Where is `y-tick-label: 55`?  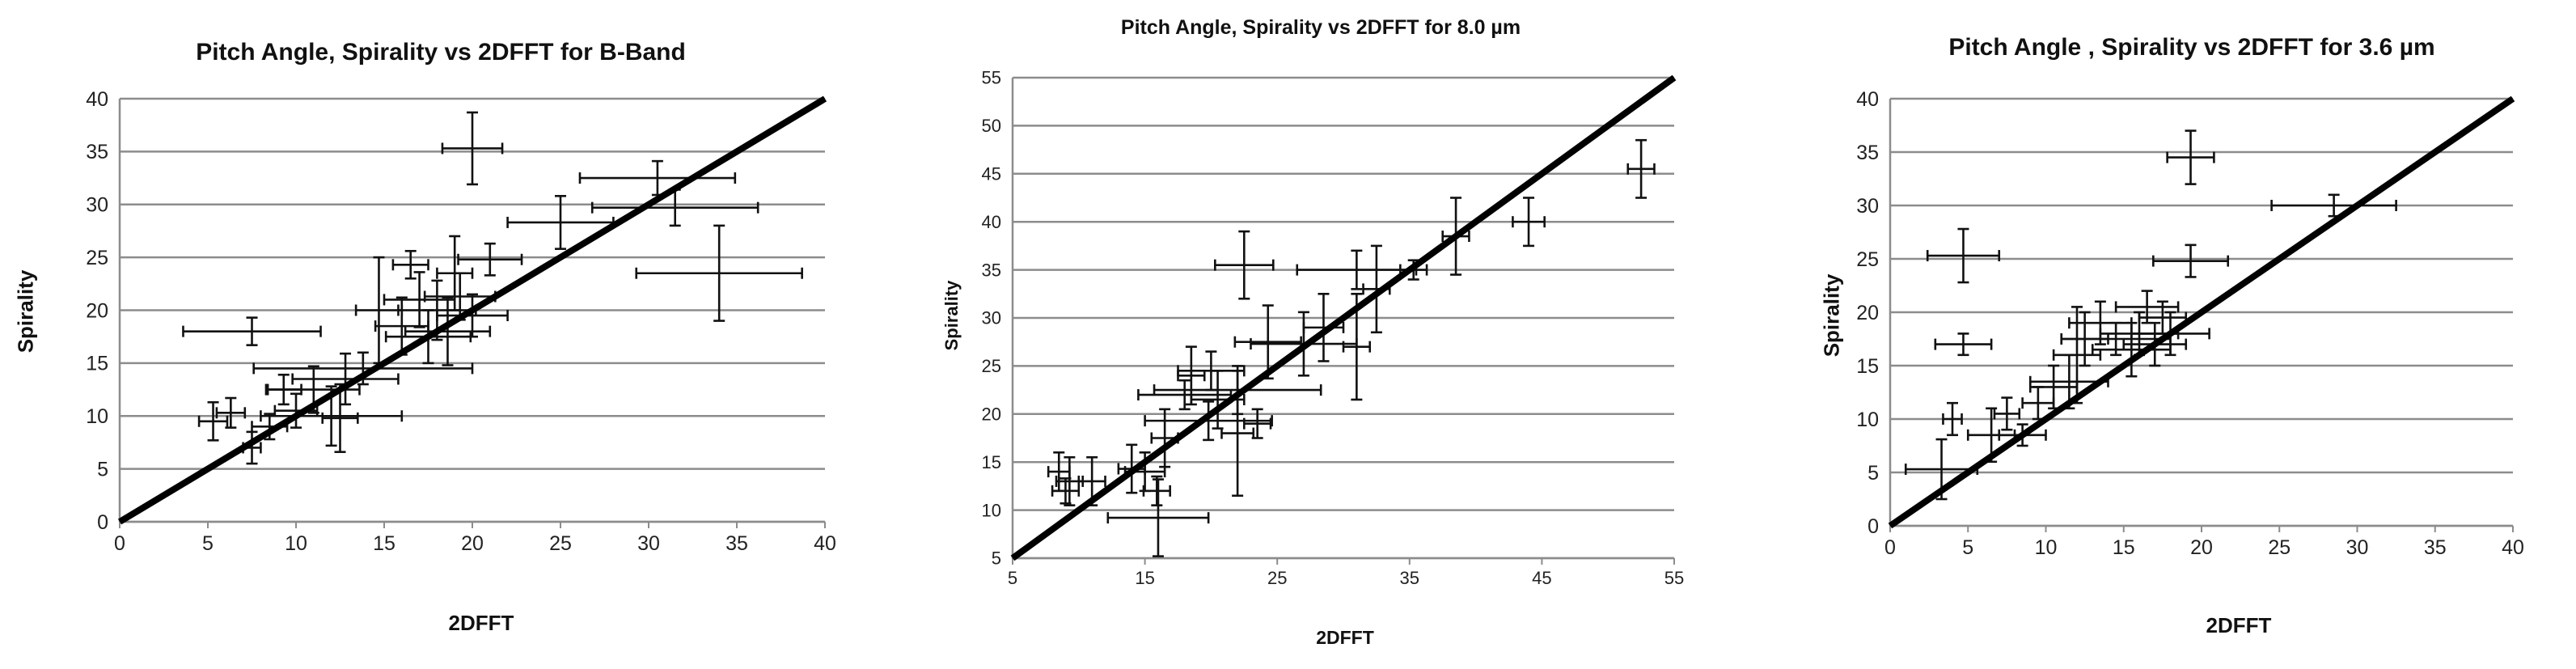 y-tick-label: 55 is located at coordinates (992, 78).